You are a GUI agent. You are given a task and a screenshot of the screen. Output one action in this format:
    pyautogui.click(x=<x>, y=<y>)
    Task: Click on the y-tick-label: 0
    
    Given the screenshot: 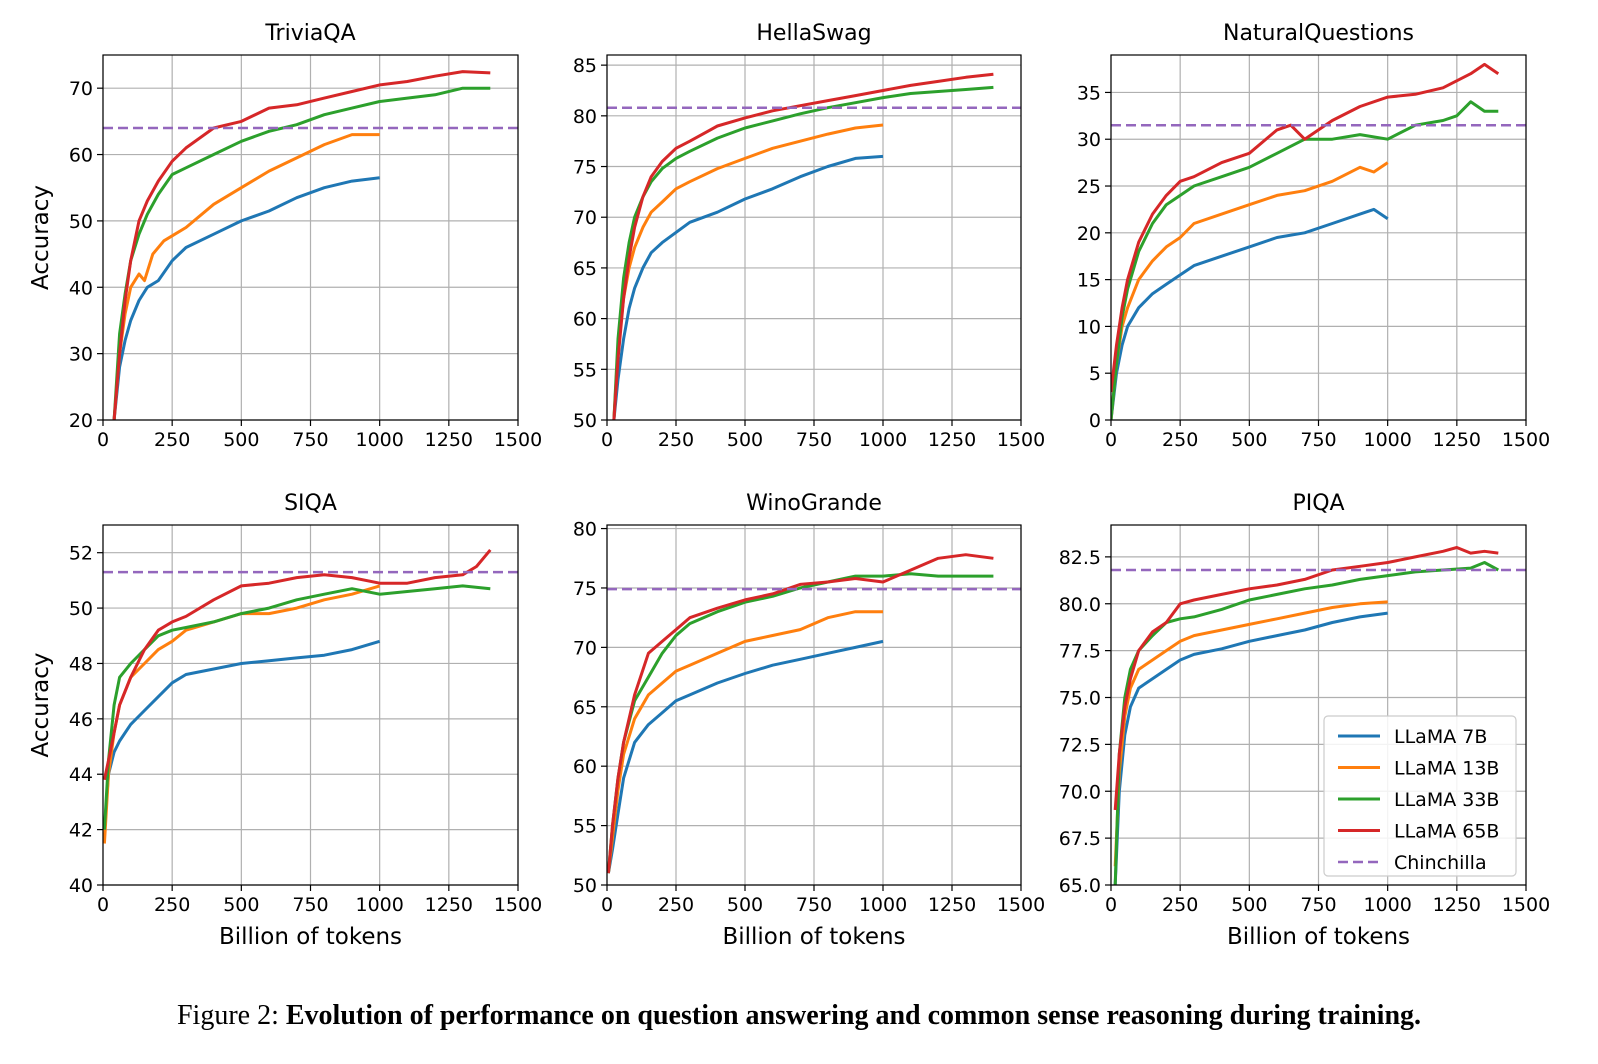 What is the action you would take?
    pyautogui.click(x=1095, y=421)
    